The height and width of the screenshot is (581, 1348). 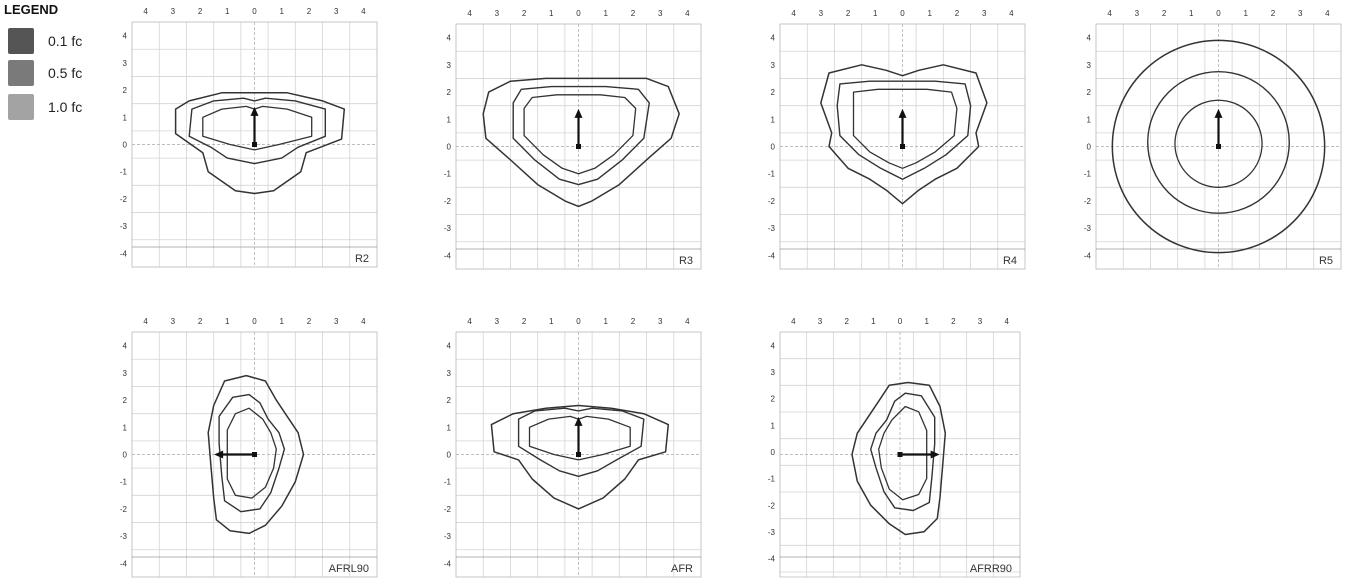 What do you see at coordinates (65, 73) in the screenshot?
I see `legend-label-0.5fc: 0.5 fc` at bounding box center [65, 73].